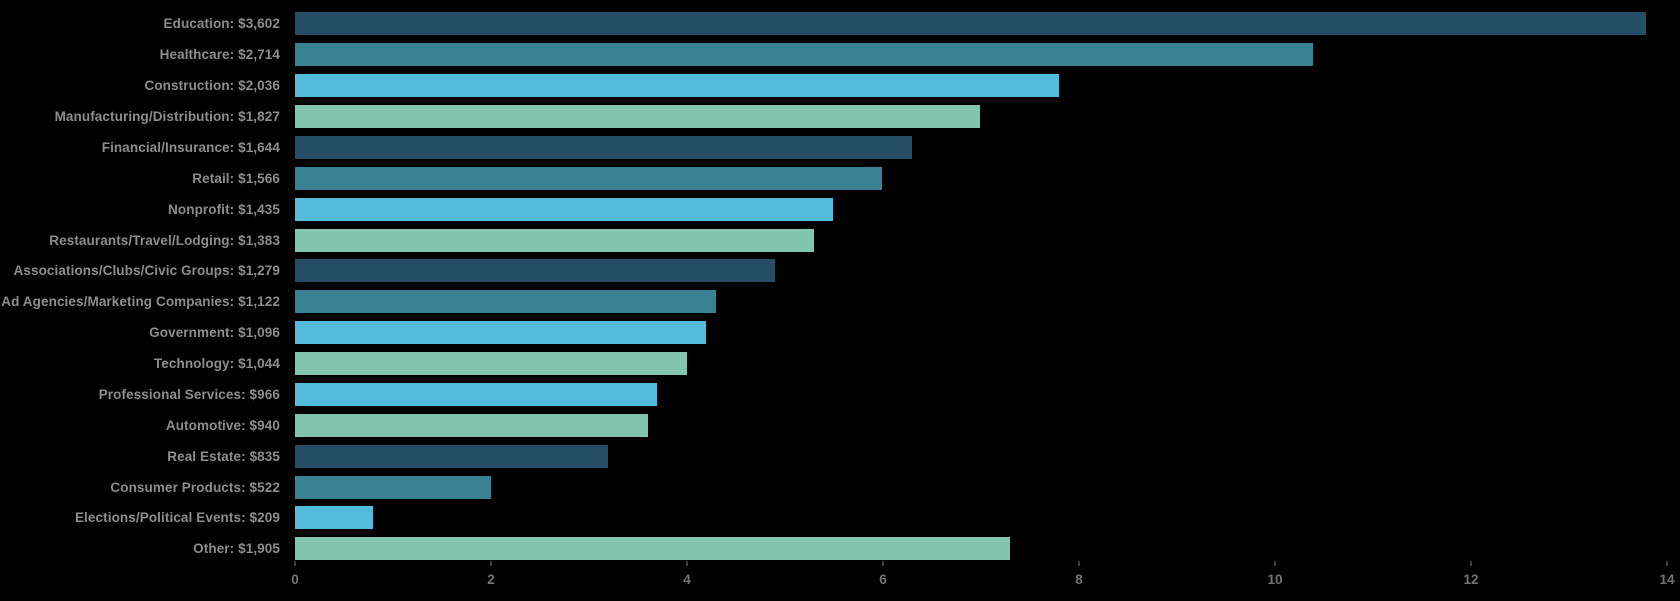 This screenshot has height=601, width=1680. I want to click on category-label: Nonprofit: $1,435, so click(224, 209).